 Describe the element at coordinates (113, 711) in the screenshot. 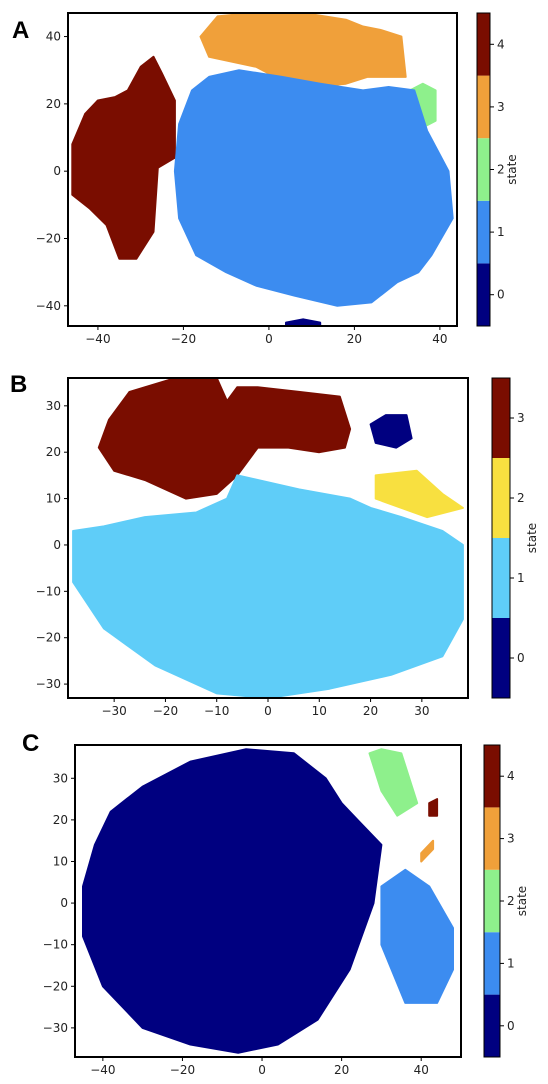

I see `x-tick-label: −30` at that location.